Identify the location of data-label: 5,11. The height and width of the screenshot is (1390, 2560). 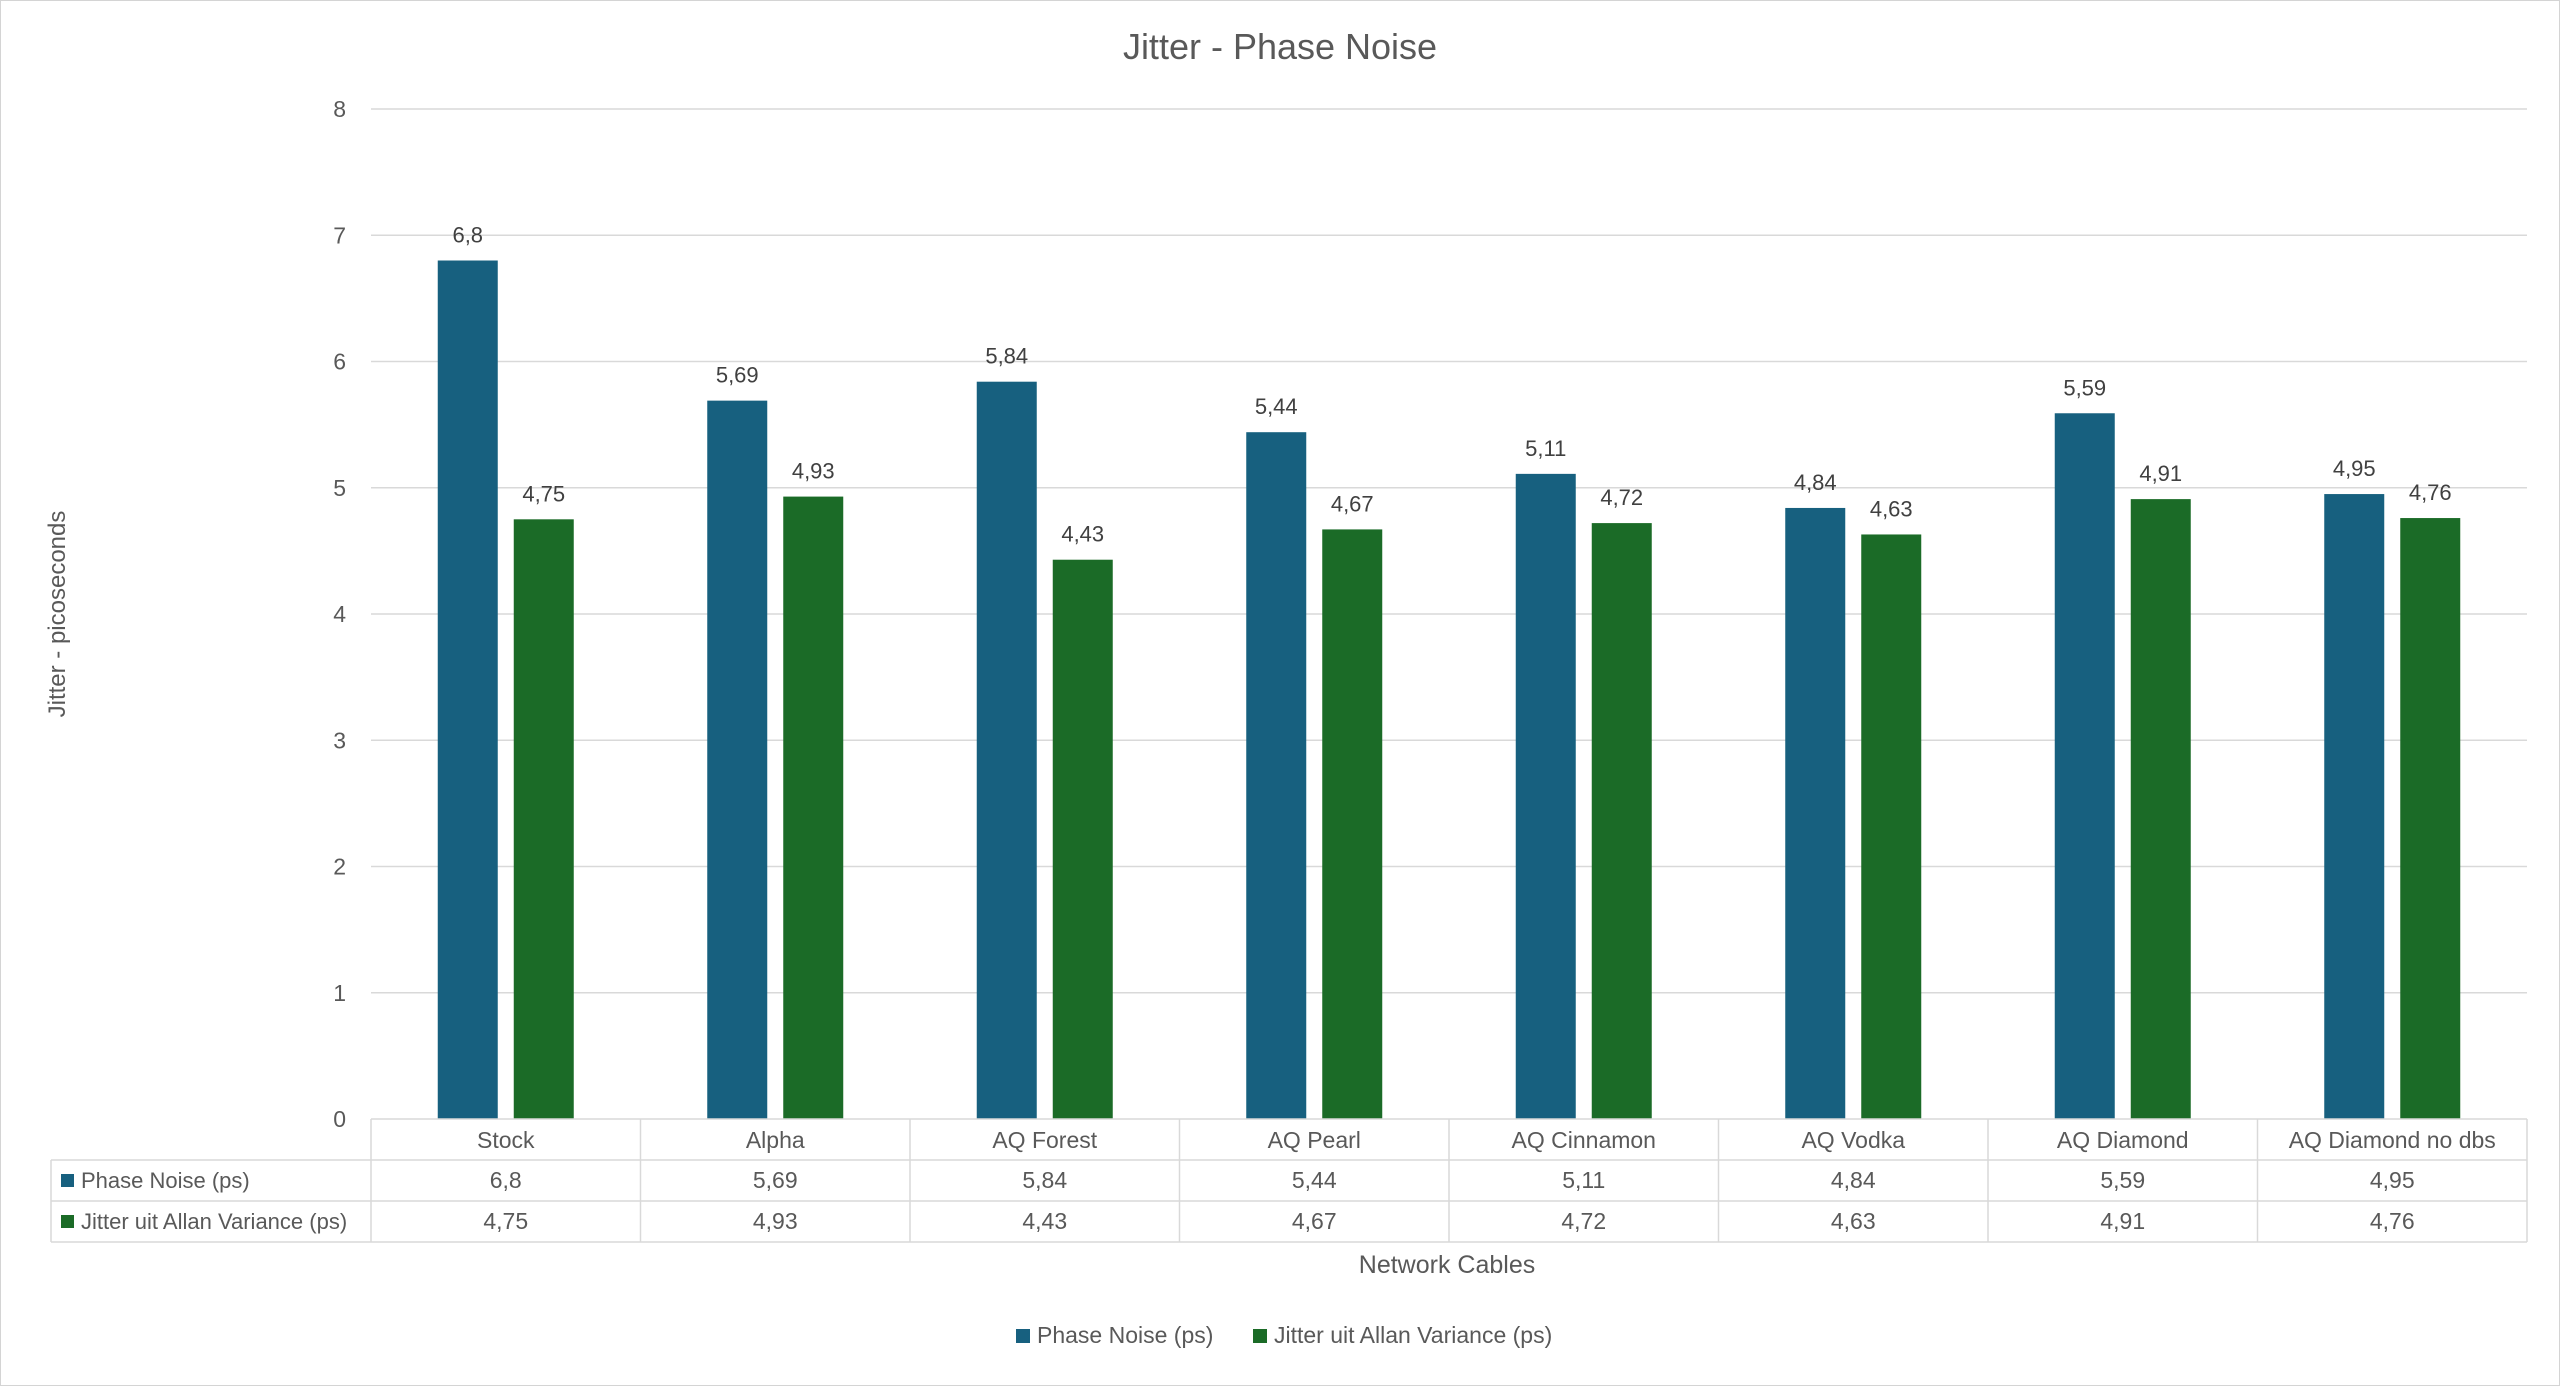
(1545, 448).